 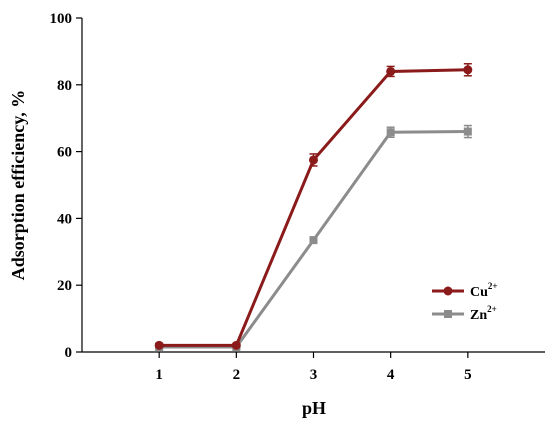 I want to click on legend-superscript-cu: 2+, so click(x=493, y=286).